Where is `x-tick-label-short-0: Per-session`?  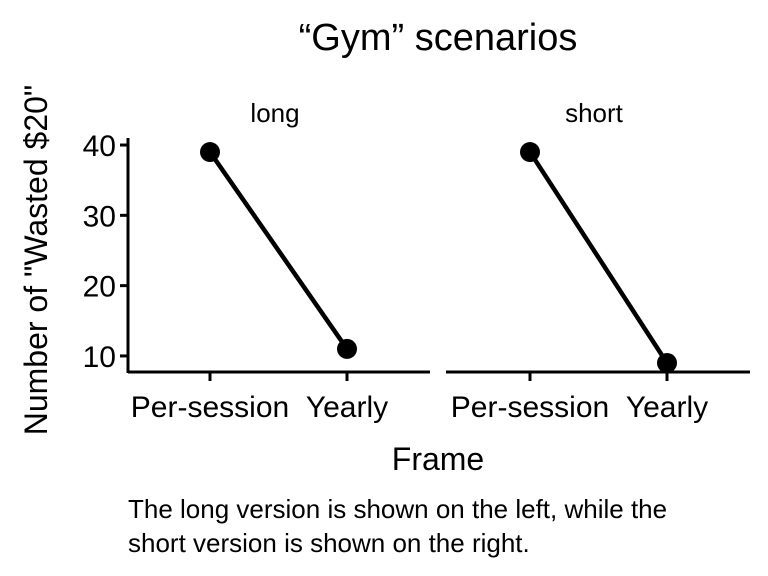 x-tick-label-short-0: Per-session is located at coordinates (530, 407).